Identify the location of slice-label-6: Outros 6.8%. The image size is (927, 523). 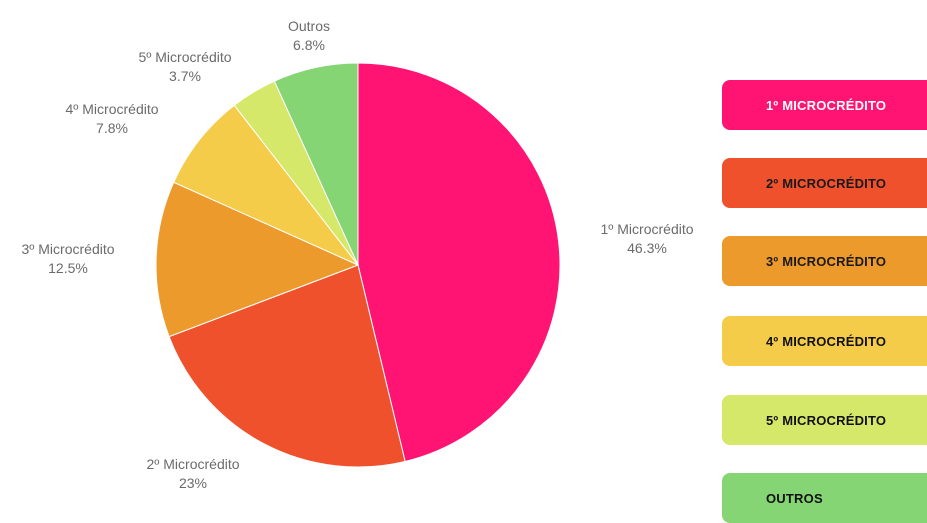
(309, 36).